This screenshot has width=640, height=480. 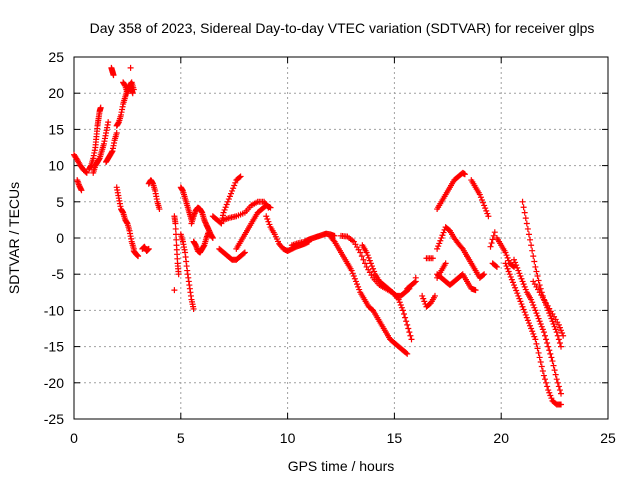 What do you see at coordinates (608, 438) in the screenshot?
I see `x-tick-label: 25` at bounding box center [608, 438].